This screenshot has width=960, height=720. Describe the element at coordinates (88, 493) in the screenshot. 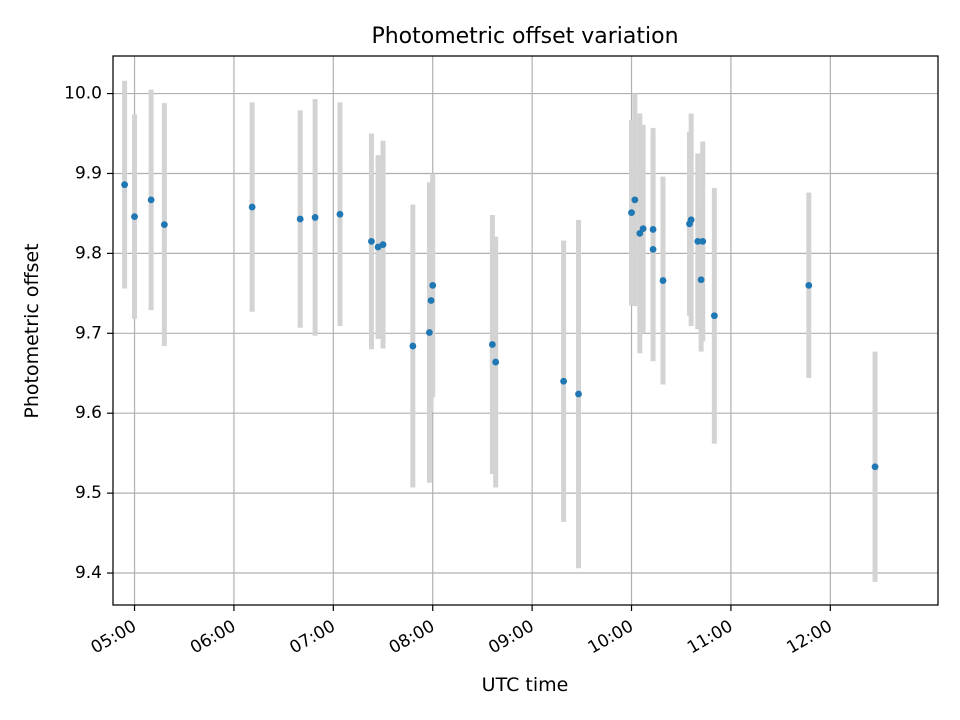

I see `y-tick-label: 9.5` at that location.